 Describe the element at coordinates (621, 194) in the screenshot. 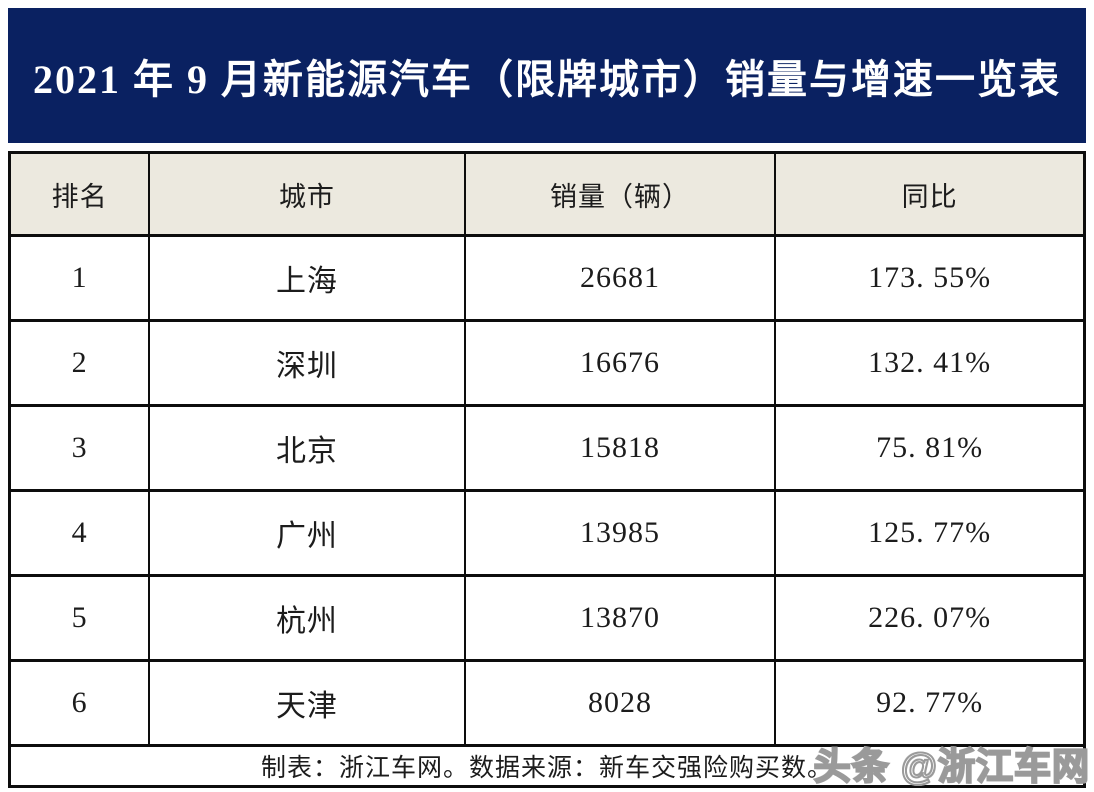

I see `header-sales: 销量（辆）` at that location.